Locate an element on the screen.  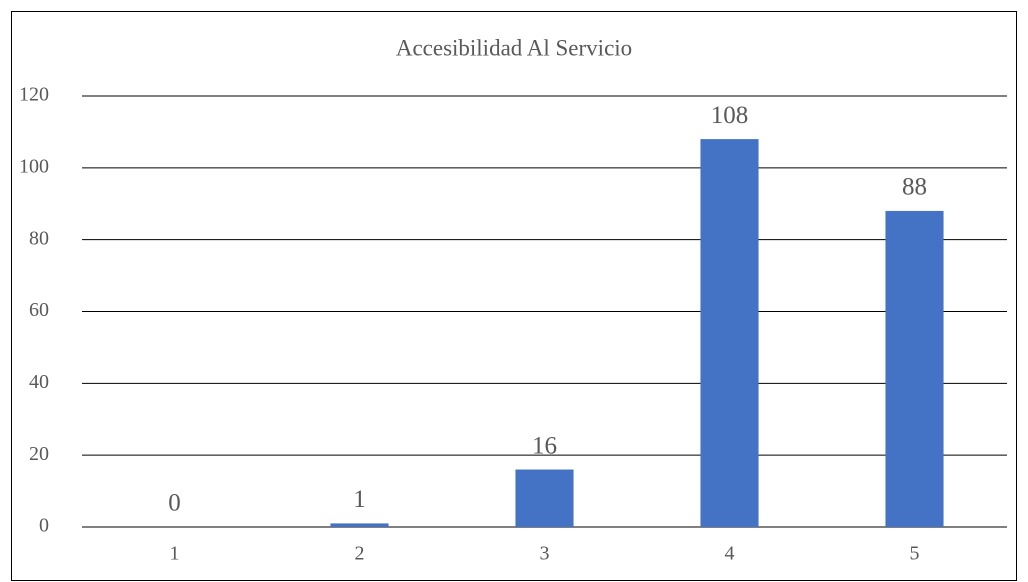
y-tick-label: 100 is located at coordinates (34, 166).